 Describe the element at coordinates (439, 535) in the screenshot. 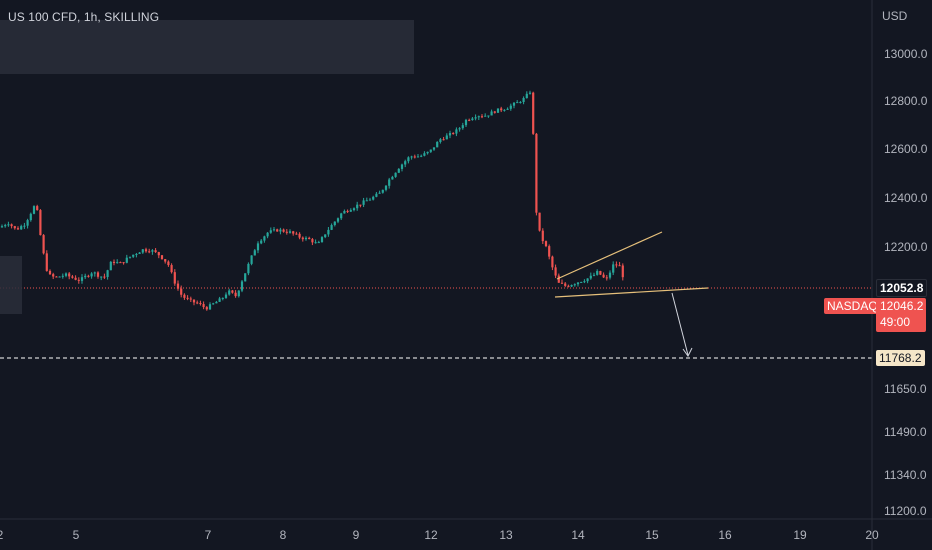

I see `time-axis: 2 5 7 8 9 12 13 14 15 16 19 20` at that location.